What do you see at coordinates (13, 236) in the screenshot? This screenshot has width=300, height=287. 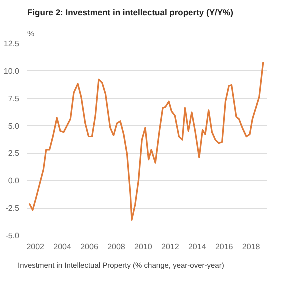 I see `y-tick-label: -5.0` at bounding box center [13, 236].